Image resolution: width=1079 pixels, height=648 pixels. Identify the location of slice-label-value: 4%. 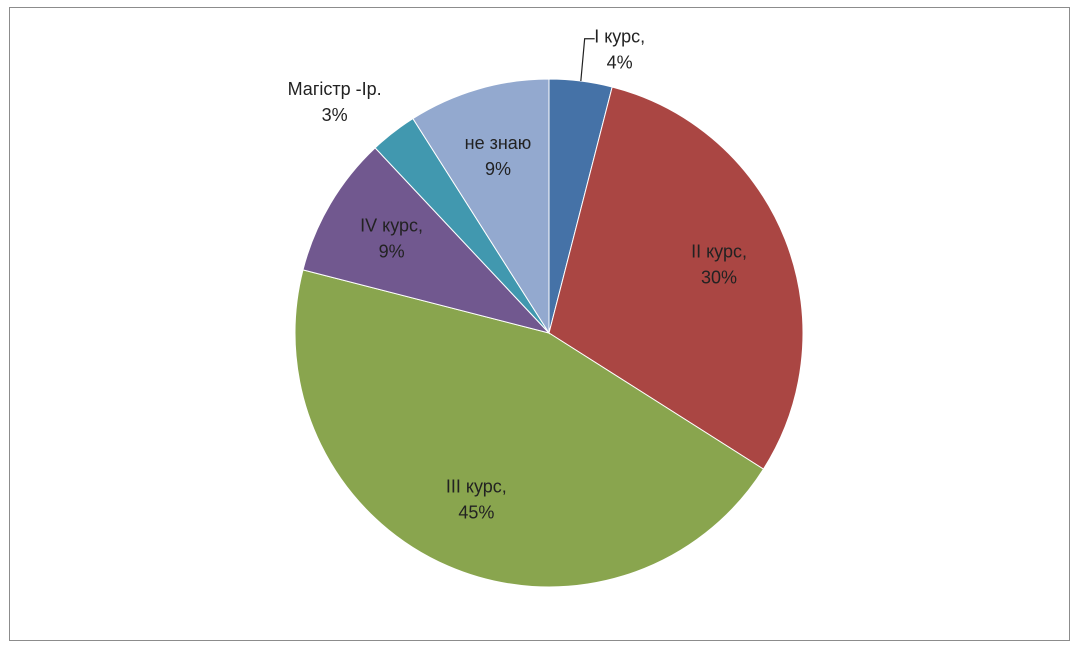
(620, 63).